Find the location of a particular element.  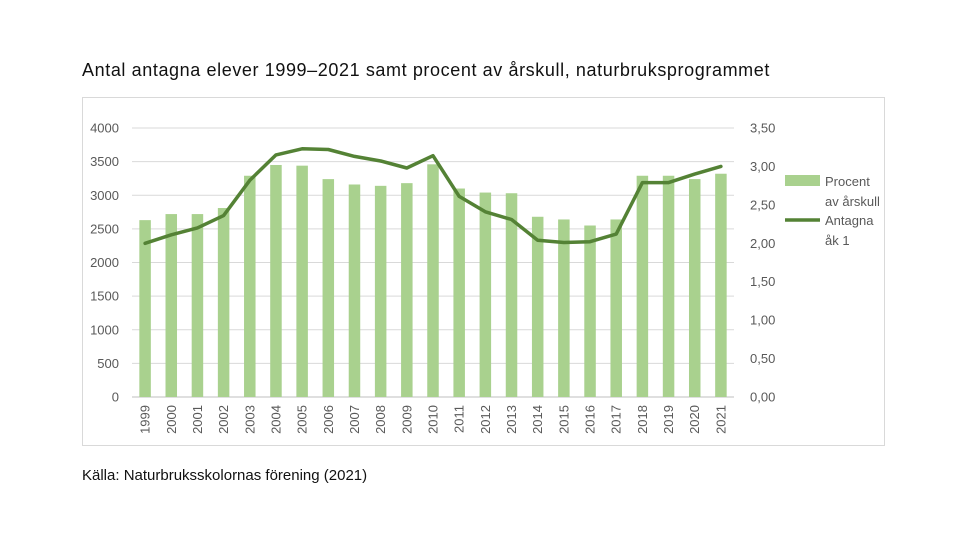

legend-label: Antagna is located at coordinates (849, 220).